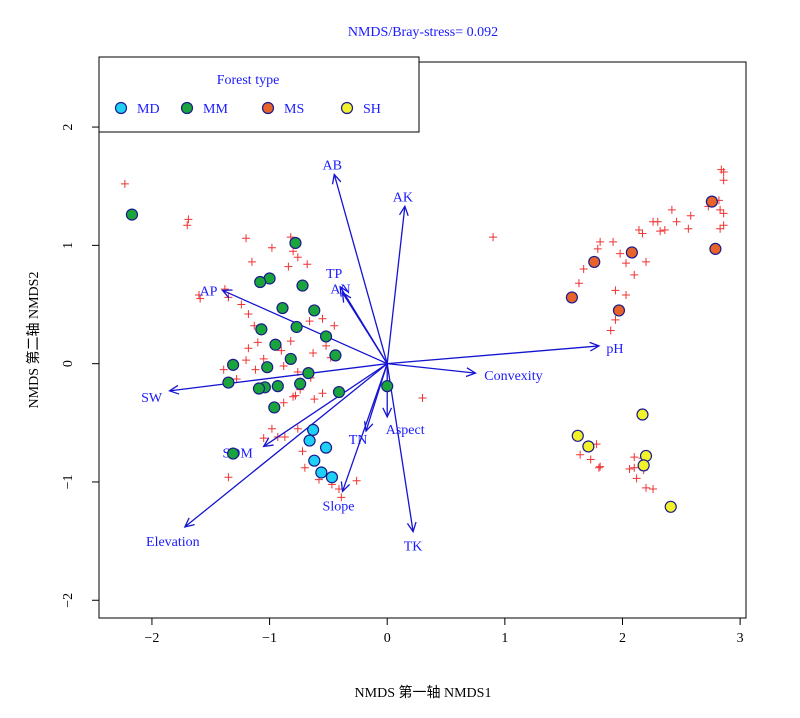  I want to click on x-tick-label: 1, so click(504, 638).